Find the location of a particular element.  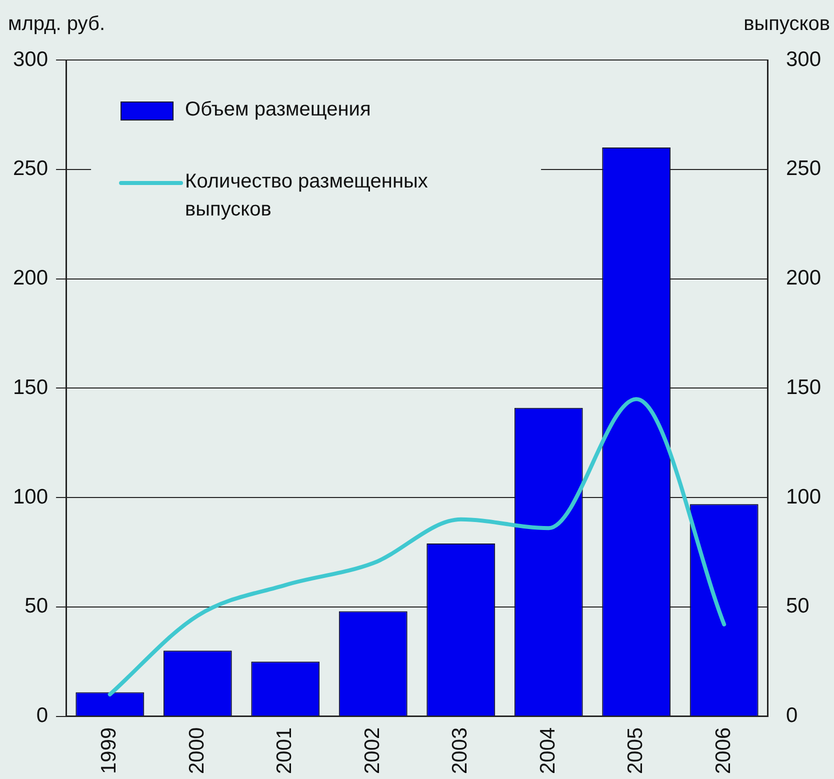

y2-tick-label: 250 is located at coordinates (804, 168).